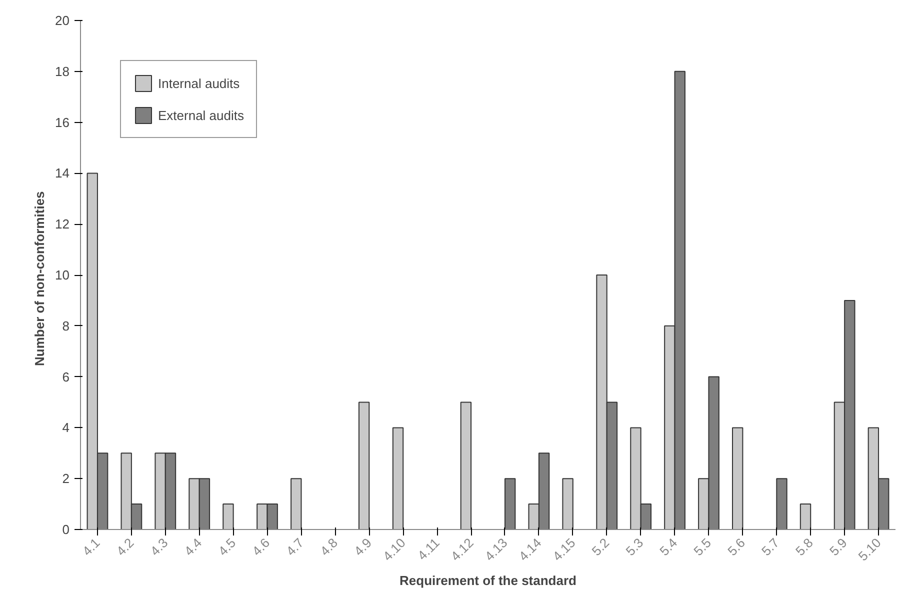 This screenshot has width=909, height=595. What do you see at coordinates (193, 547) in the screenshot?
I see `x-tick-label: 4.4` at bounding box center [193, 547].